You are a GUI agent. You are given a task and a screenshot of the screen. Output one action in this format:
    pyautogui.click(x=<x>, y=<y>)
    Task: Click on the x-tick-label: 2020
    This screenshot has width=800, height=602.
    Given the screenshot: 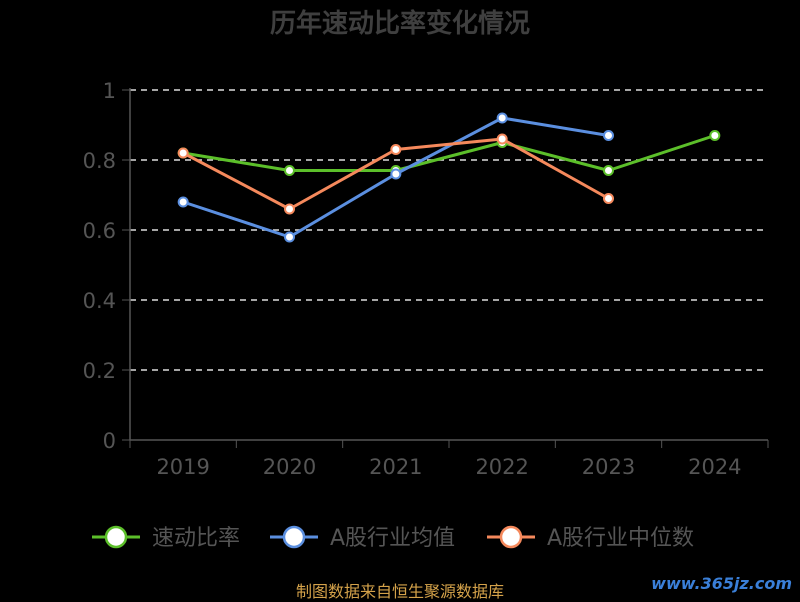 What is the action you would take?
    pyautogui.click(x=289, y=467)
    